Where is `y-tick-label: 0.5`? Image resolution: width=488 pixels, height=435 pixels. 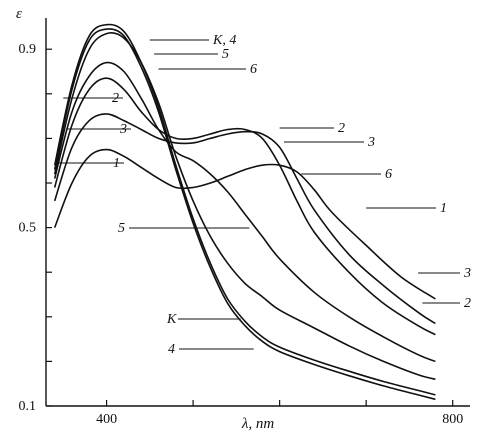
y-tick-label: 0.5 is located at coordinates (28, 228).